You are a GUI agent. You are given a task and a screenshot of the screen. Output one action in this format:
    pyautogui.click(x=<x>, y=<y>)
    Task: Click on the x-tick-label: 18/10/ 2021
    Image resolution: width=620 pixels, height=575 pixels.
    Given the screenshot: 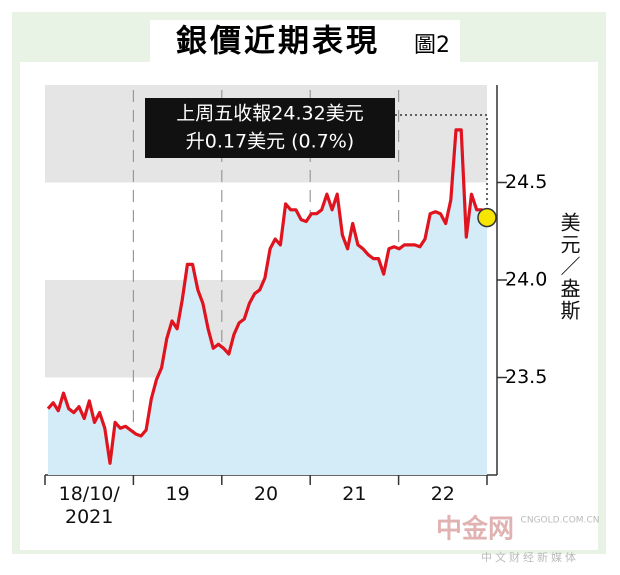 What is the action you would take?
    pyautogui.click(x=89, y=505)
    